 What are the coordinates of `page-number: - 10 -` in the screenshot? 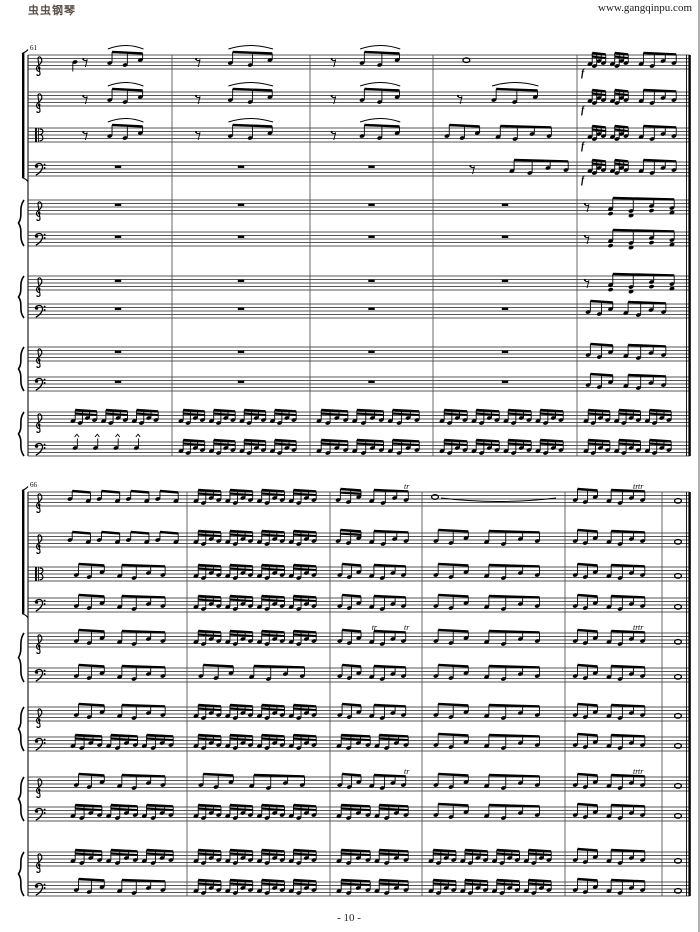 It's located at (349, 918).